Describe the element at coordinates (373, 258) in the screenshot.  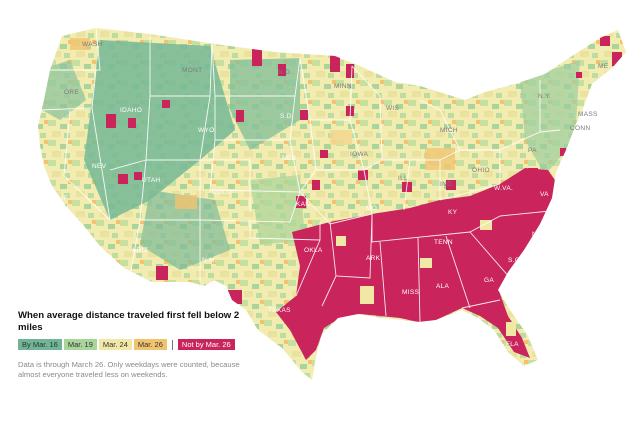
I see `state-label: ARK` at that location.